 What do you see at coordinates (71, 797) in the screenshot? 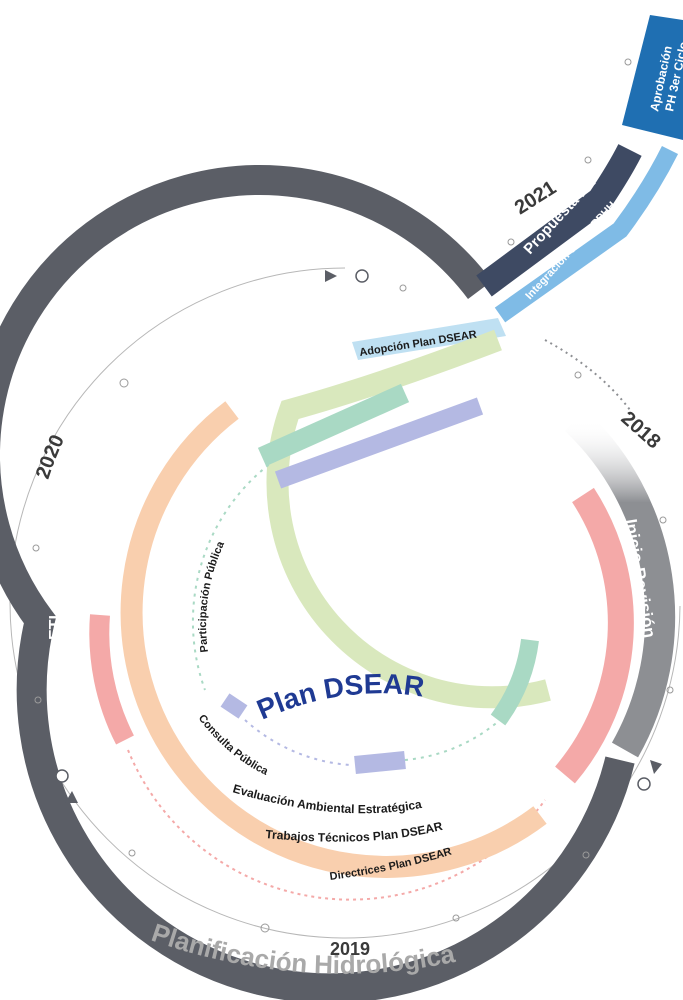
I see `arrow-marker-left` at bounding box center [71, 797].